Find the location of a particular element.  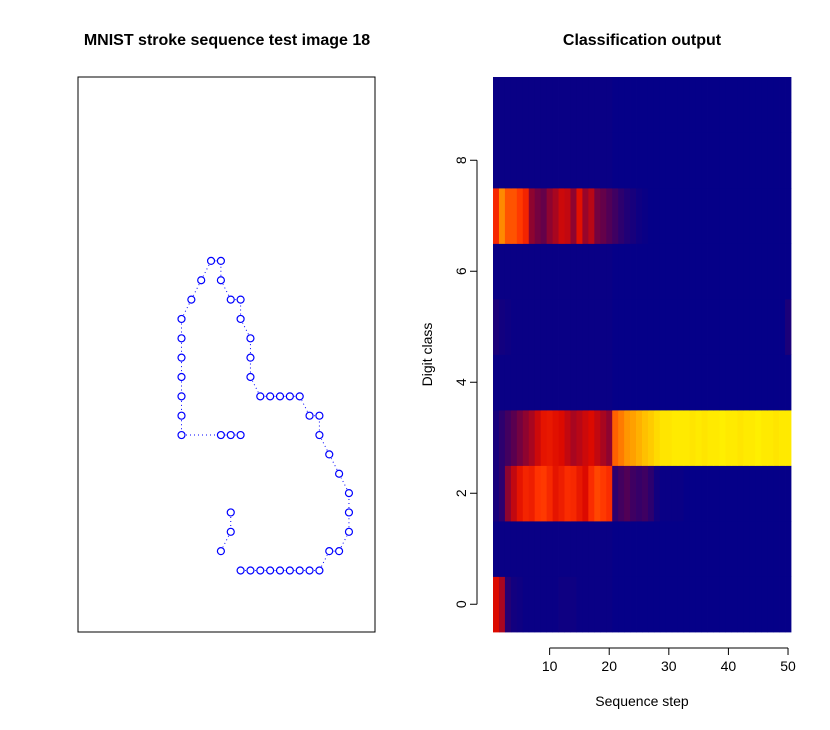

stroke-path is located at coordinates (265, 415).